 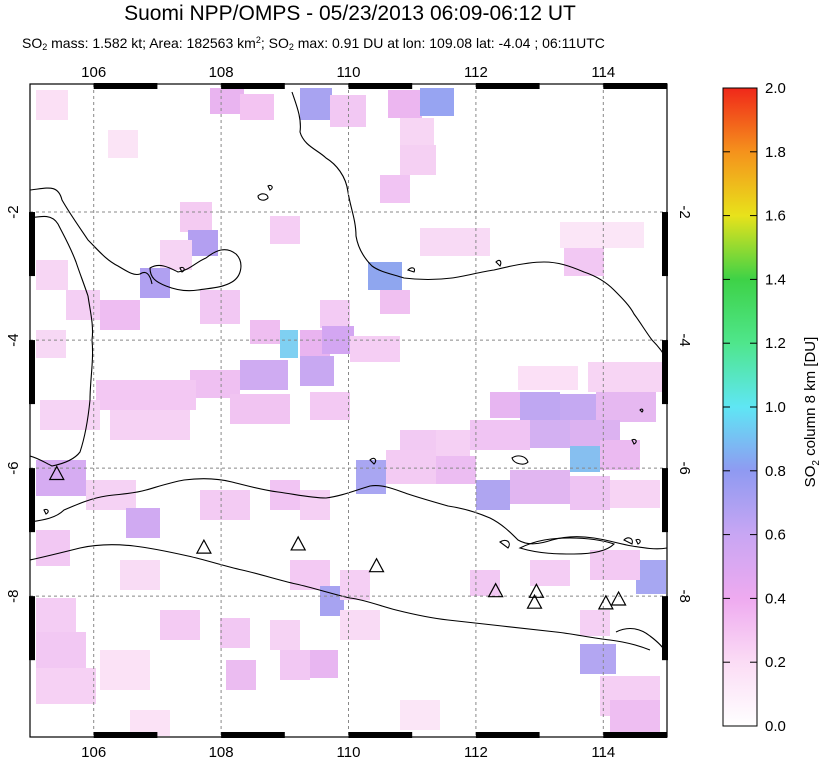 I want to click on lon-tick-label-top: 112, so click(x=476, y=72).